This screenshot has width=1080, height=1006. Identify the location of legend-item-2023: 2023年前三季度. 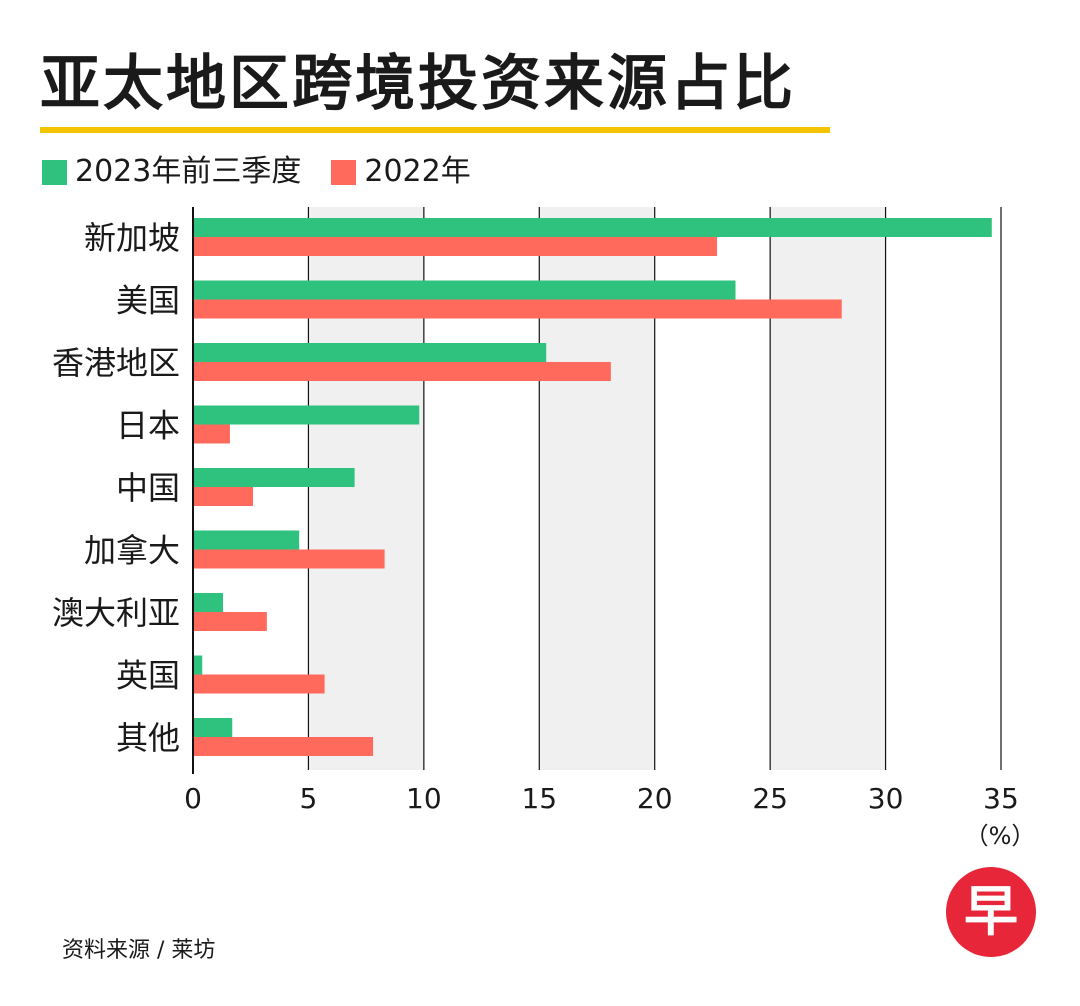
(171, 172).